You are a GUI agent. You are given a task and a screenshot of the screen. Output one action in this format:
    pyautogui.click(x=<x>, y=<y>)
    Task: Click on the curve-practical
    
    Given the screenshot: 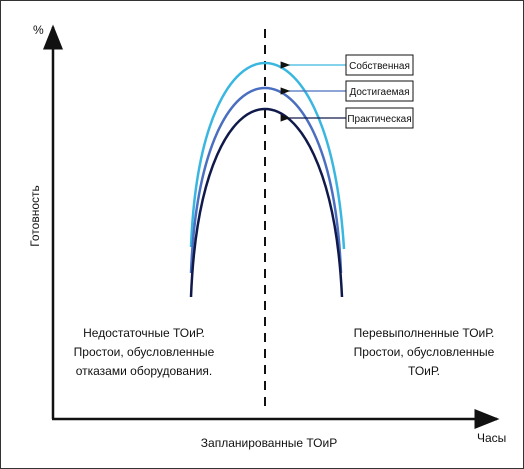 What is the action you would take?
    pyautogui.click(x=266, y=202)
    